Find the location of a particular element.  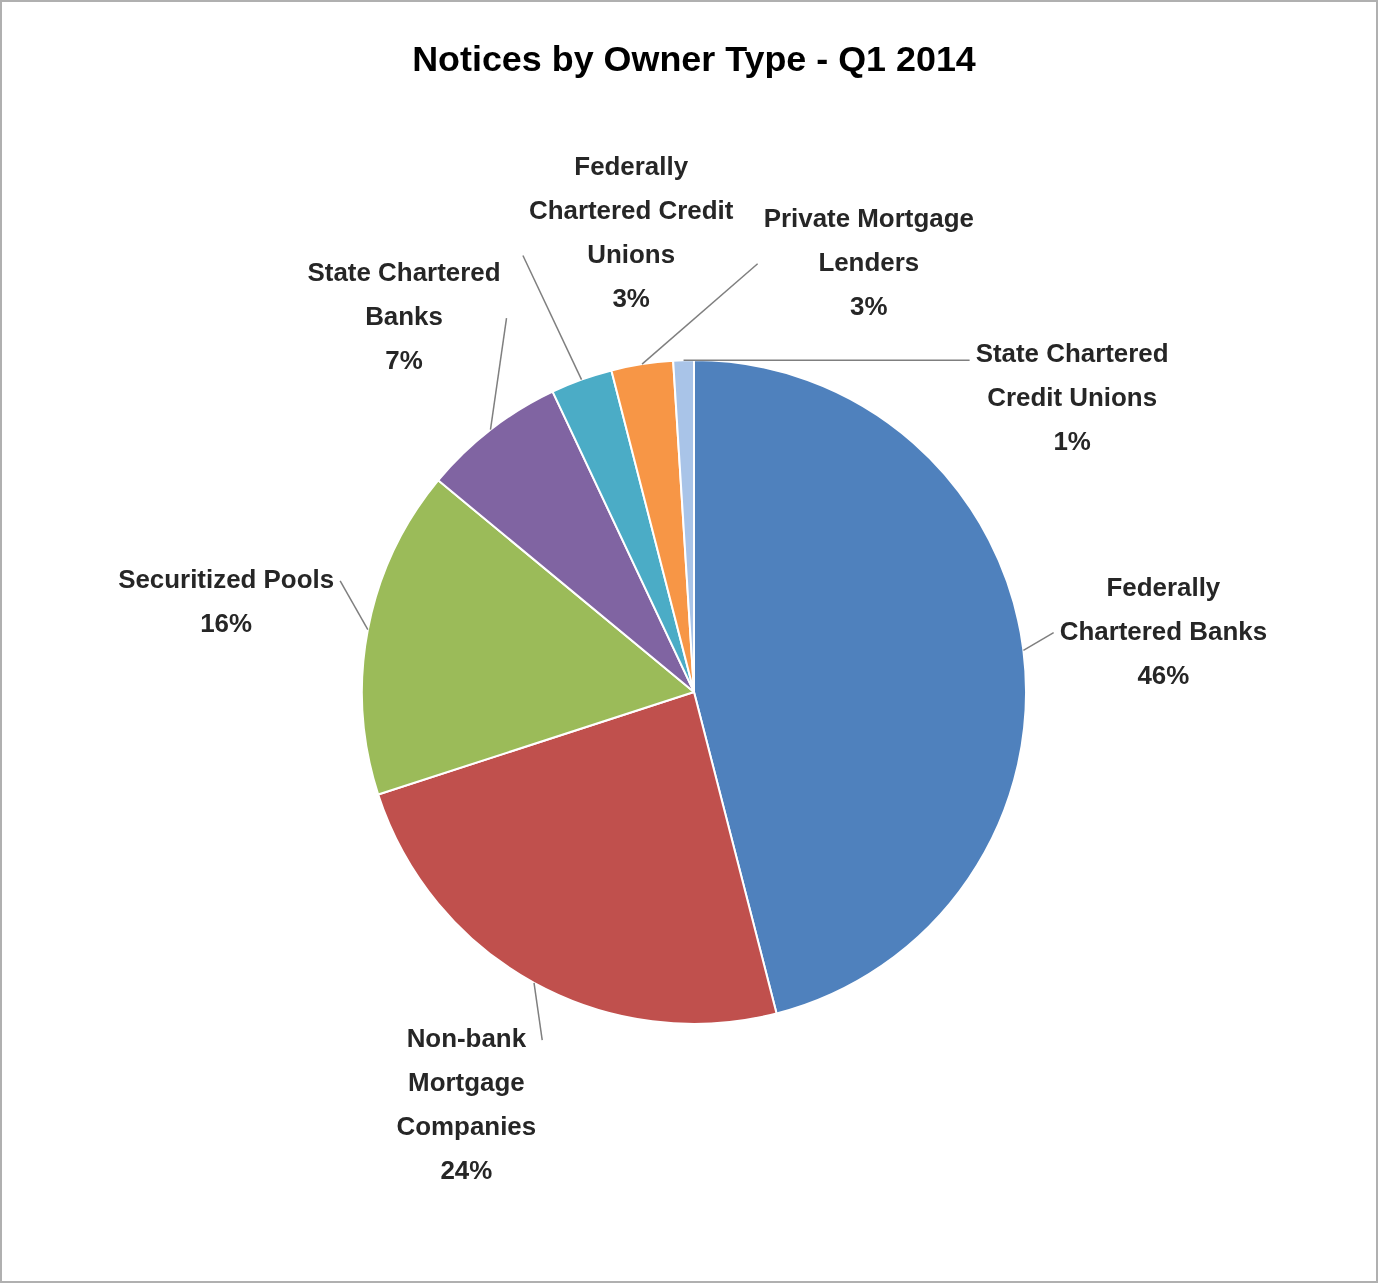

slice-label: State Chartered Credit Unions is located at coordinates (1072, 374).